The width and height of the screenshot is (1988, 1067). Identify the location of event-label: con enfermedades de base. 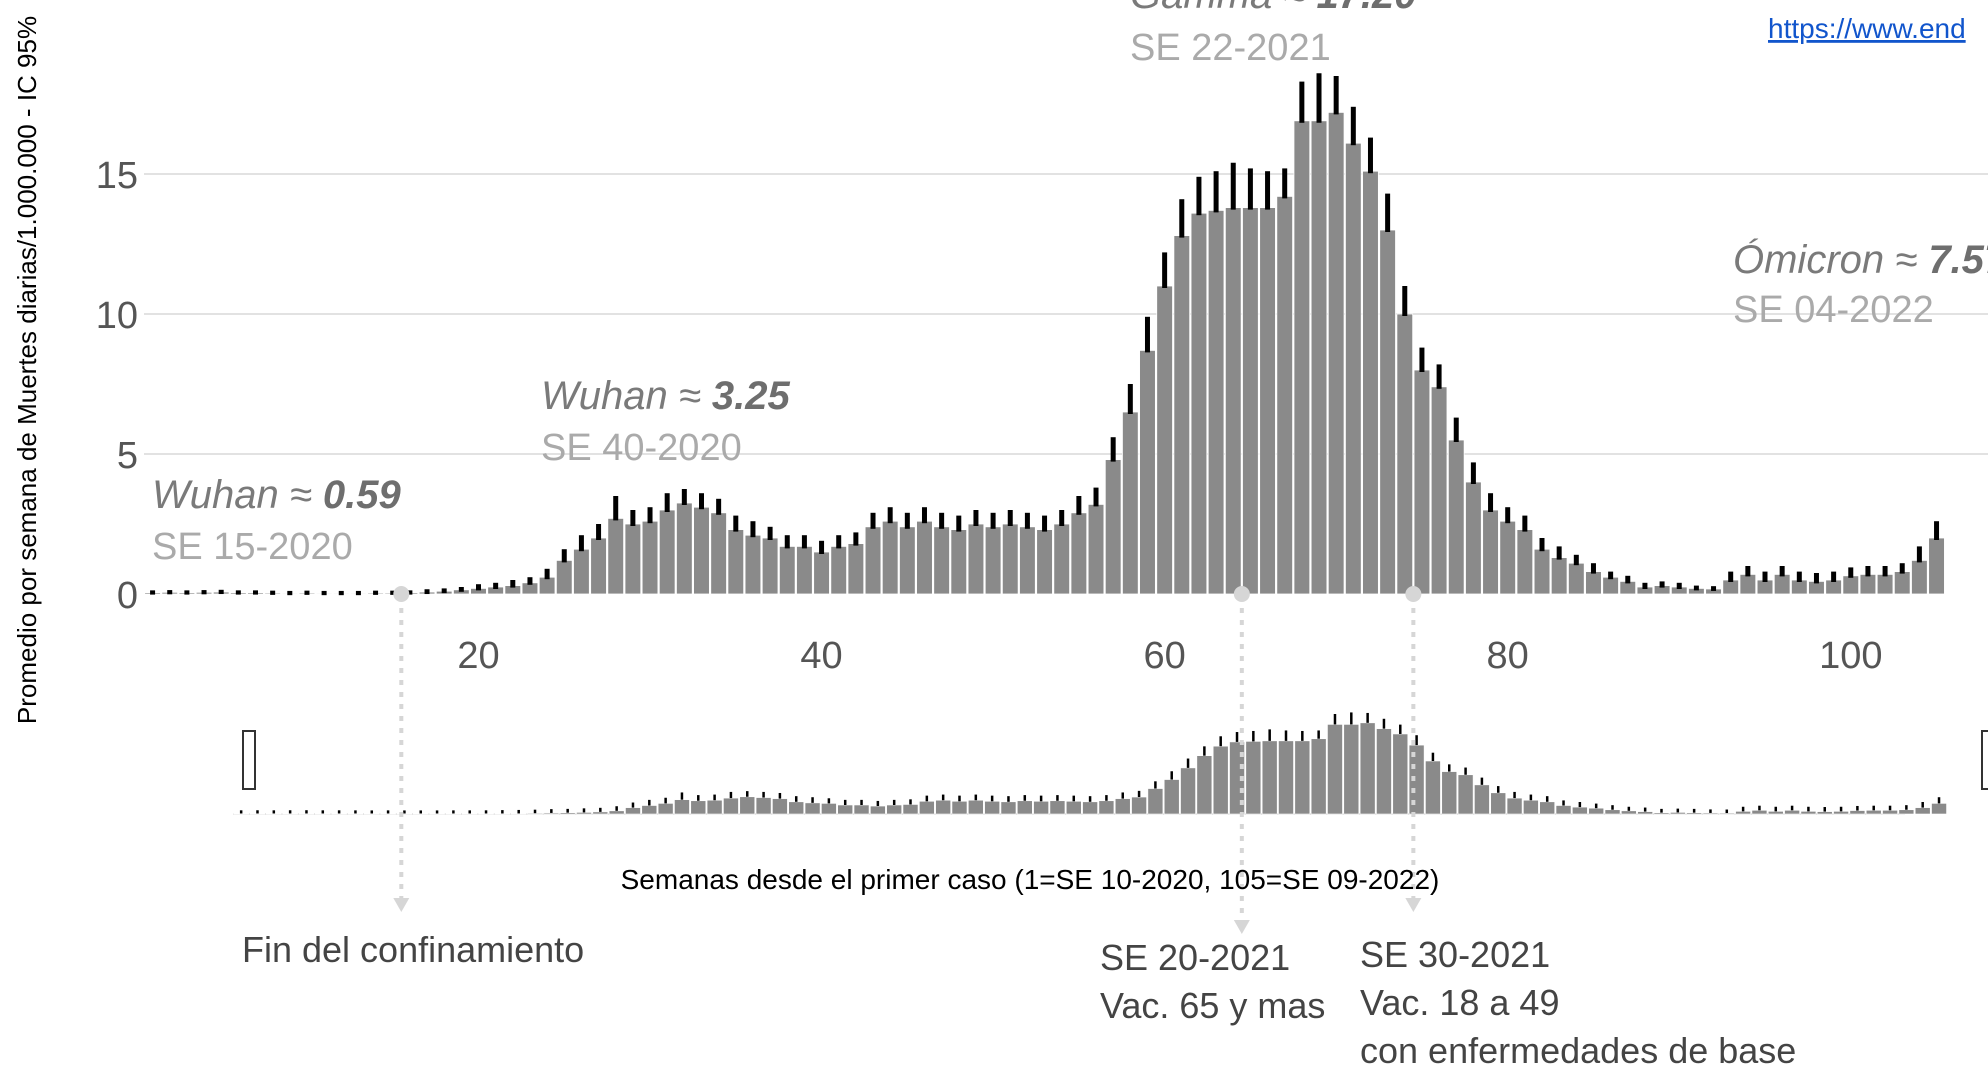
(1578, 1048).